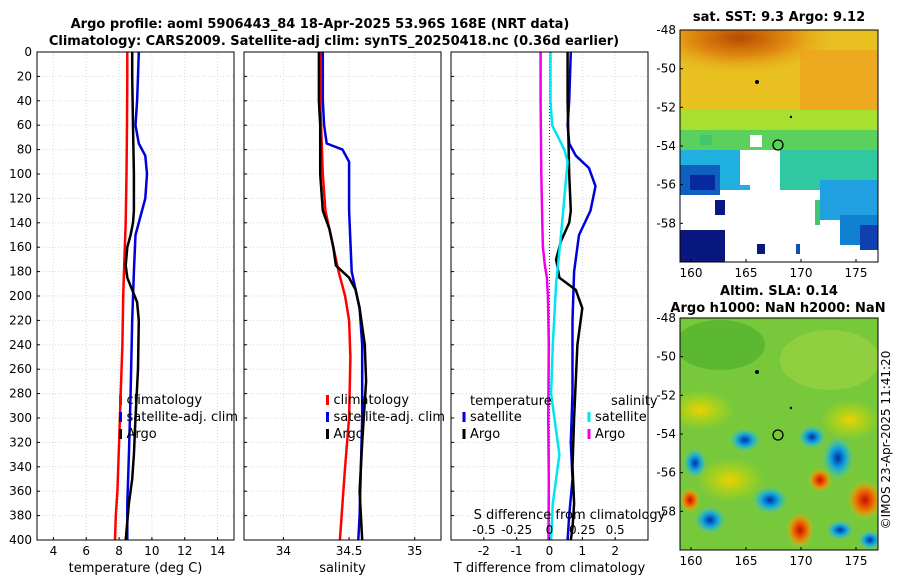  I want to click on legend-title-temperature: temperature, so click(511, 401).